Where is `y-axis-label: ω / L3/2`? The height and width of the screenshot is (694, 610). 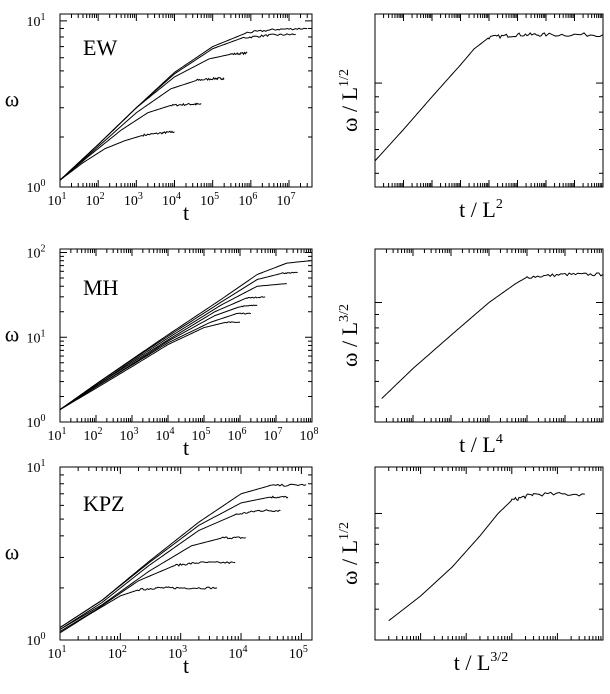
y-axis-label: ω / L3/2 is located at coordinates (349, 335).